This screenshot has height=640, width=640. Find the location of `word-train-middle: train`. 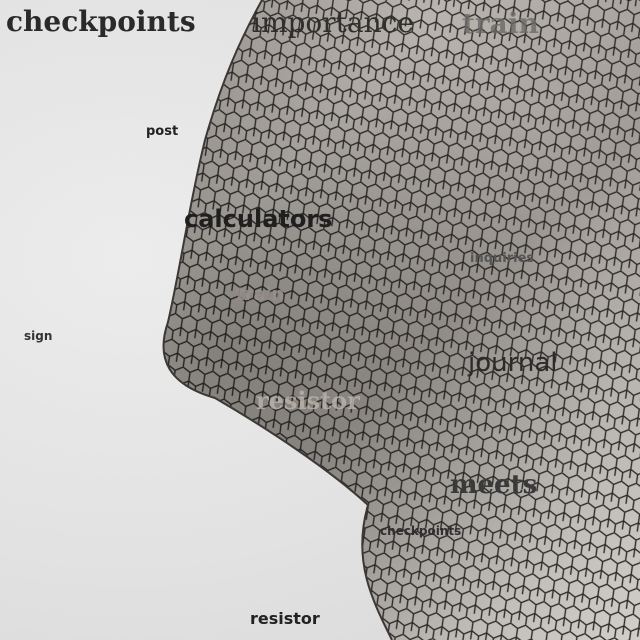

word-train-middle: train is located at coordinates (260, 294).